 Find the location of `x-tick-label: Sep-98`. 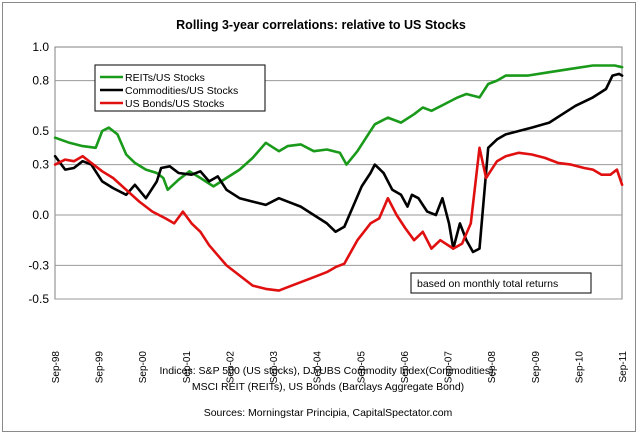

x-tick-label: Sep-98 is located at coordinates (56, 367).